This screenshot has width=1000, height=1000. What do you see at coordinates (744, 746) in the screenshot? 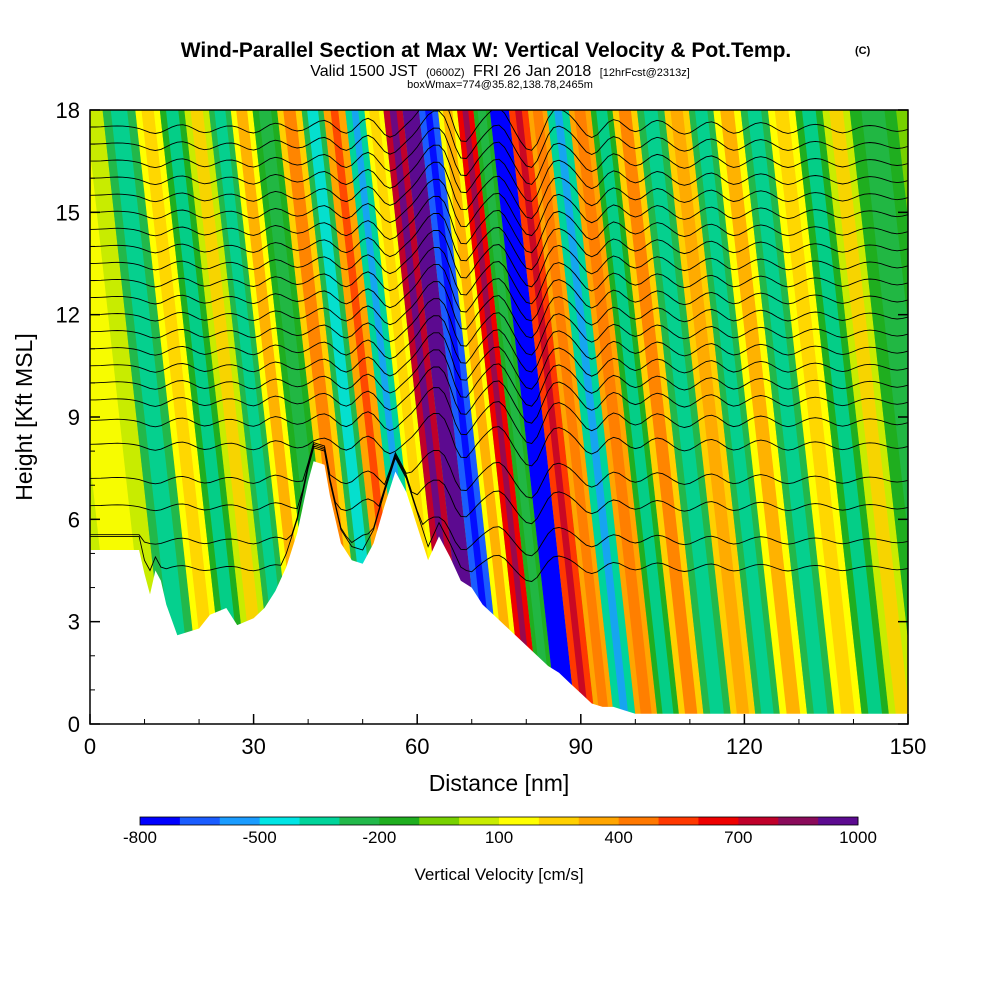
I see `x-tick-label: 120` at bounding box center [744, 746].